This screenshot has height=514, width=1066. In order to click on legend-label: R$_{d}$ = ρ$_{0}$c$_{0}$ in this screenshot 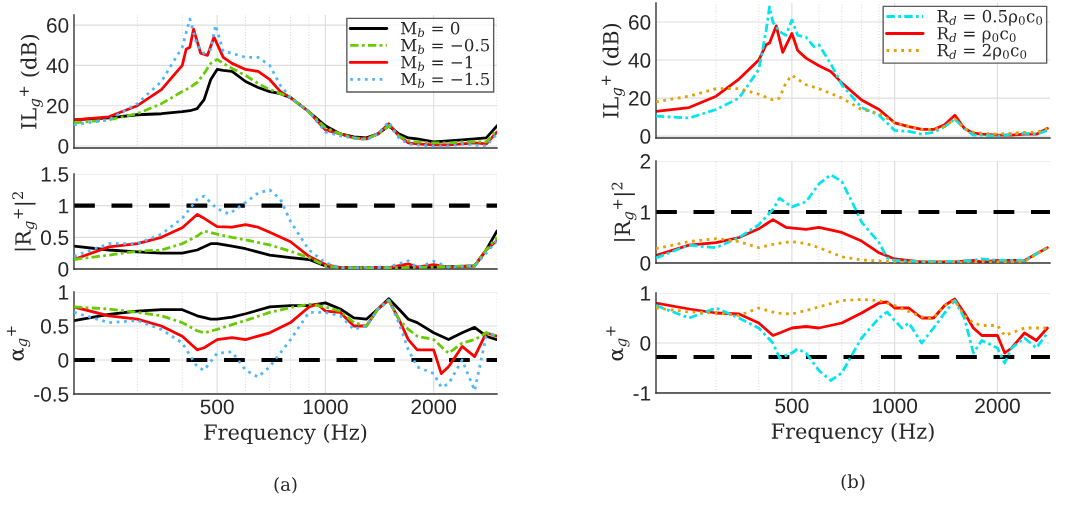, I will do `click(976, 35)`.